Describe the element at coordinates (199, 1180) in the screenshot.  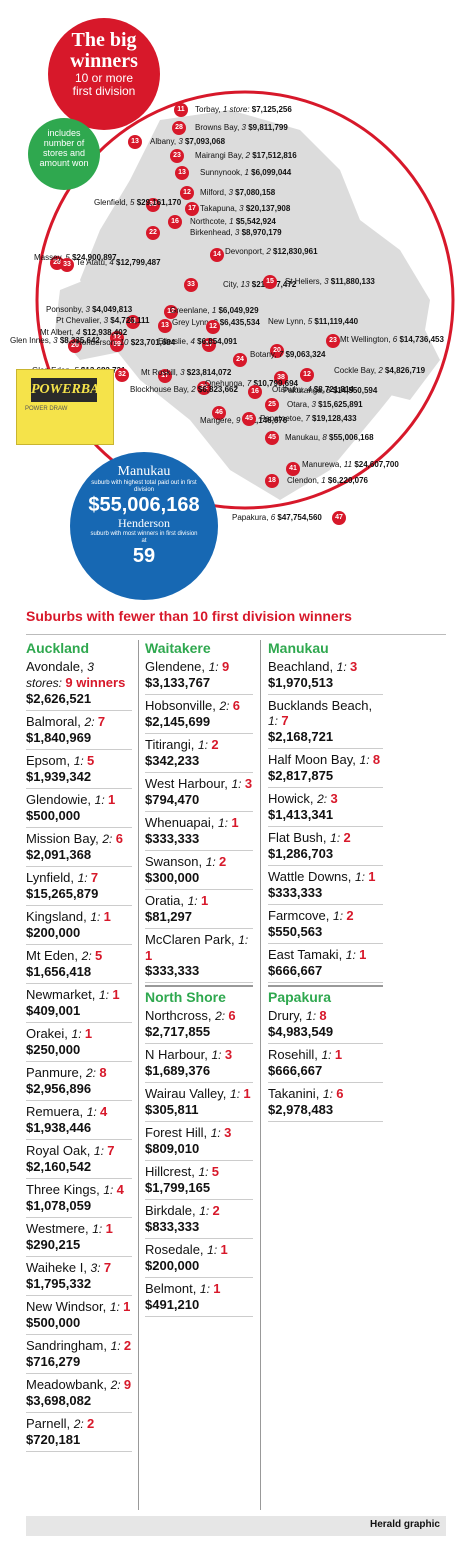
I see `suburb-entry: Hillcrest, 1: 5 $1,799,165` at that location.